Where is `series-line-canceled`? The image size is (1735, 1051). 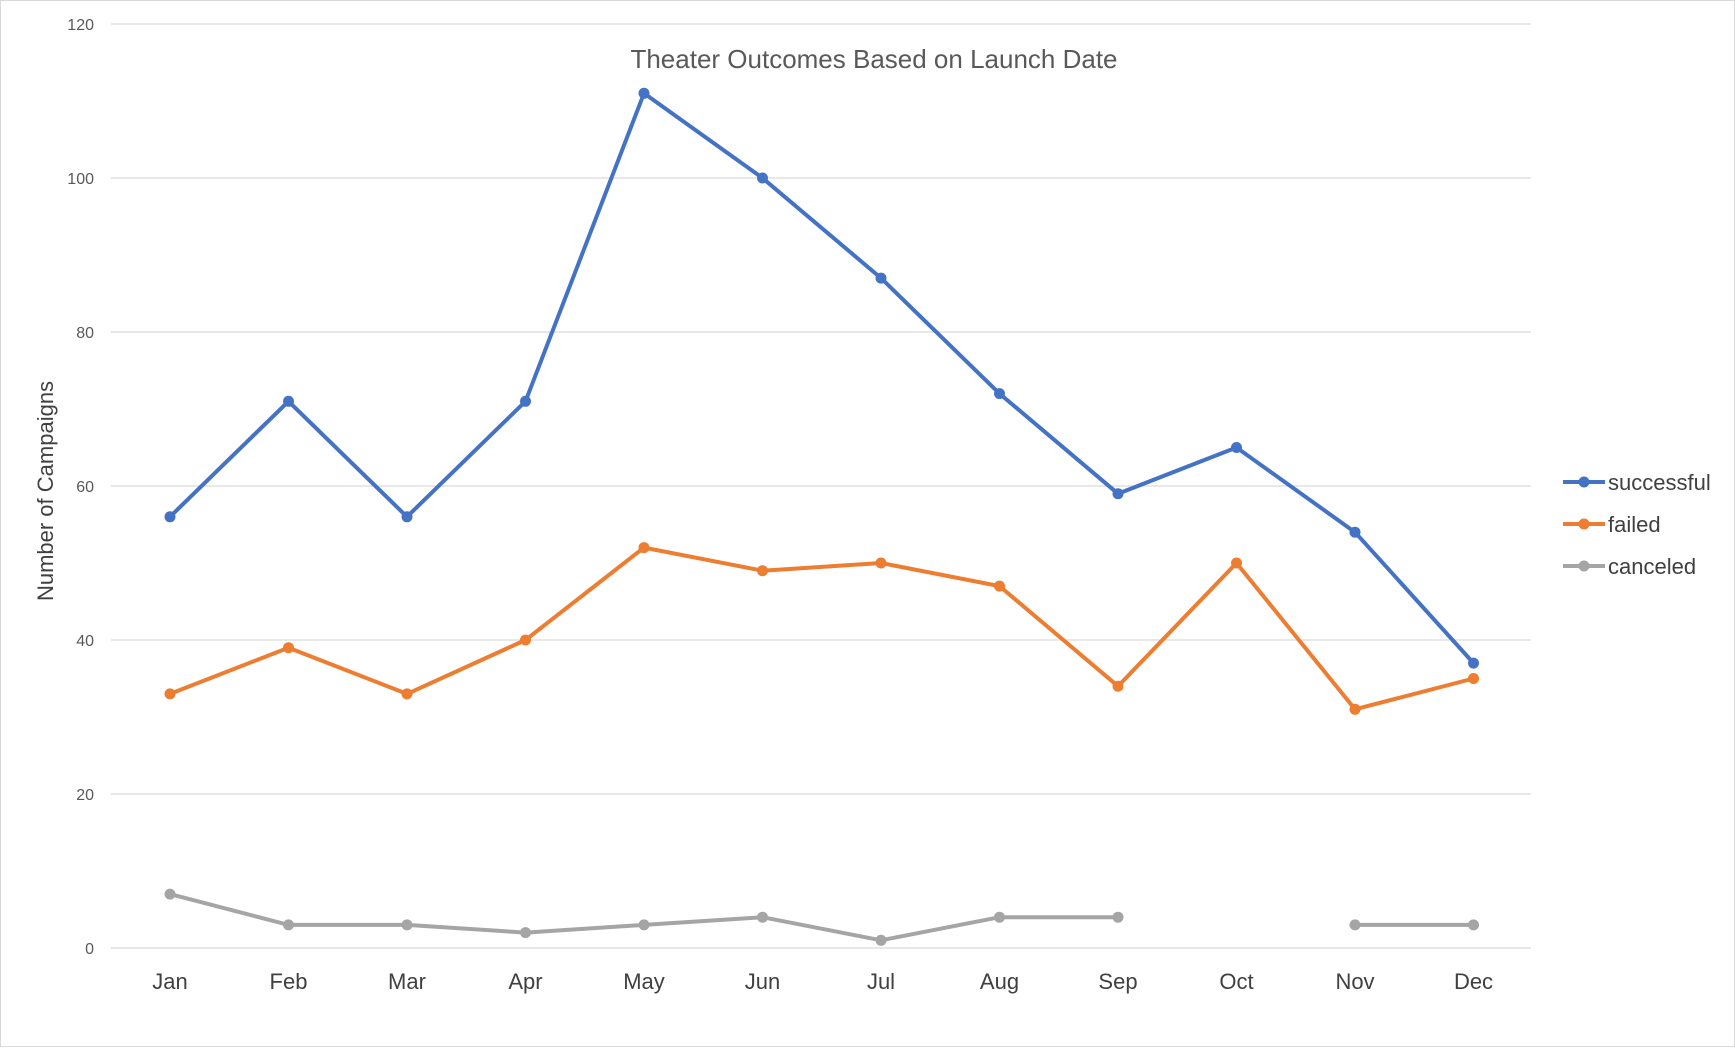
series-line-canceled is located at coordinates (644, 917).